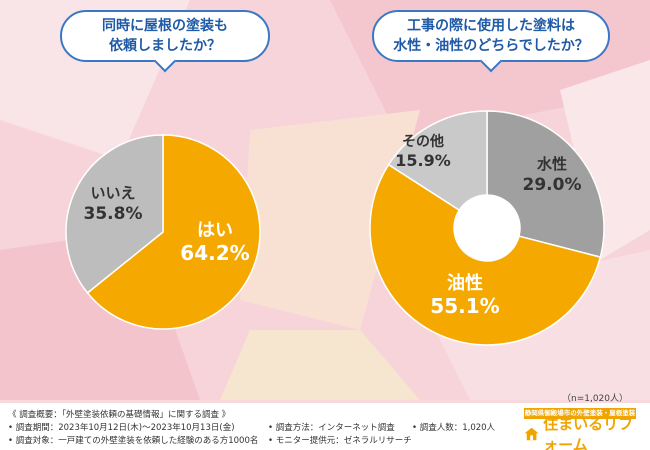 The width and height of the screenshot is (650, 450). What do you see at coordinates (491, 46) in the screenshot?
I see `right-title-line2: 水性・油性のどちらでしたか？` at bounding box center [491, 46].